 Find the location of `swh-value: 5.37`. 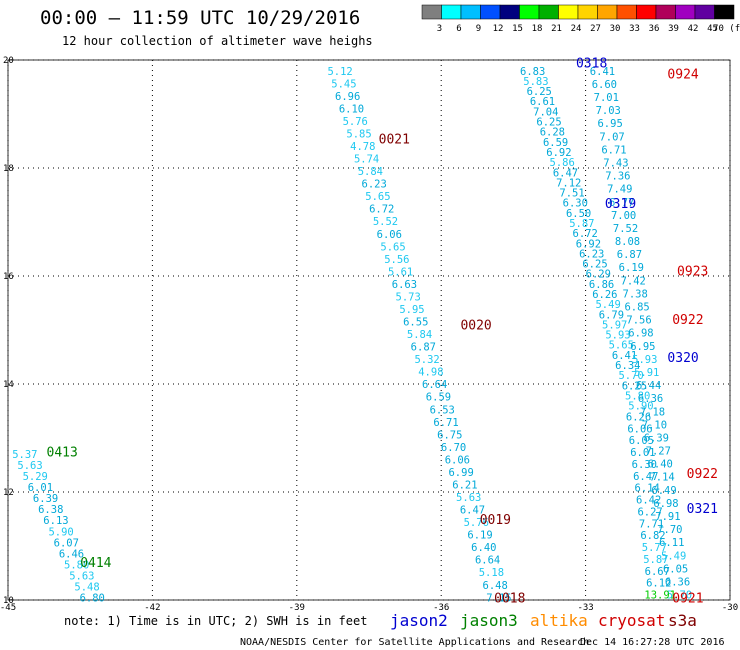

swh-value: 5.37 is located at coordinates (24, 455).